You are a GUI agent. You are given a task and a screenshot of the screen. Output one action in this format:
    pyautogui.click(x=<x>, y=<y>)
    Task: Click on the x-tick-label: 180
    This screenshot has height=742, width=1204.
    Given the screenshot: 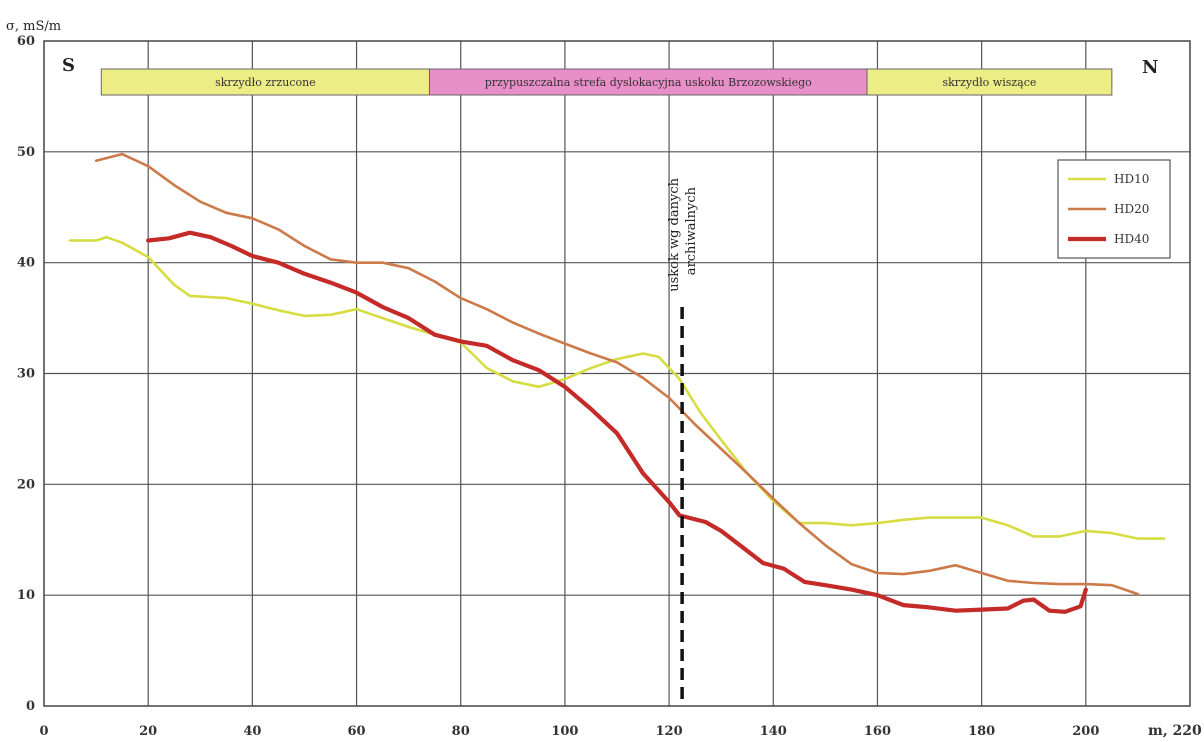 What is the action you would take?
    pyautogui.click(x=981, y=731)
    